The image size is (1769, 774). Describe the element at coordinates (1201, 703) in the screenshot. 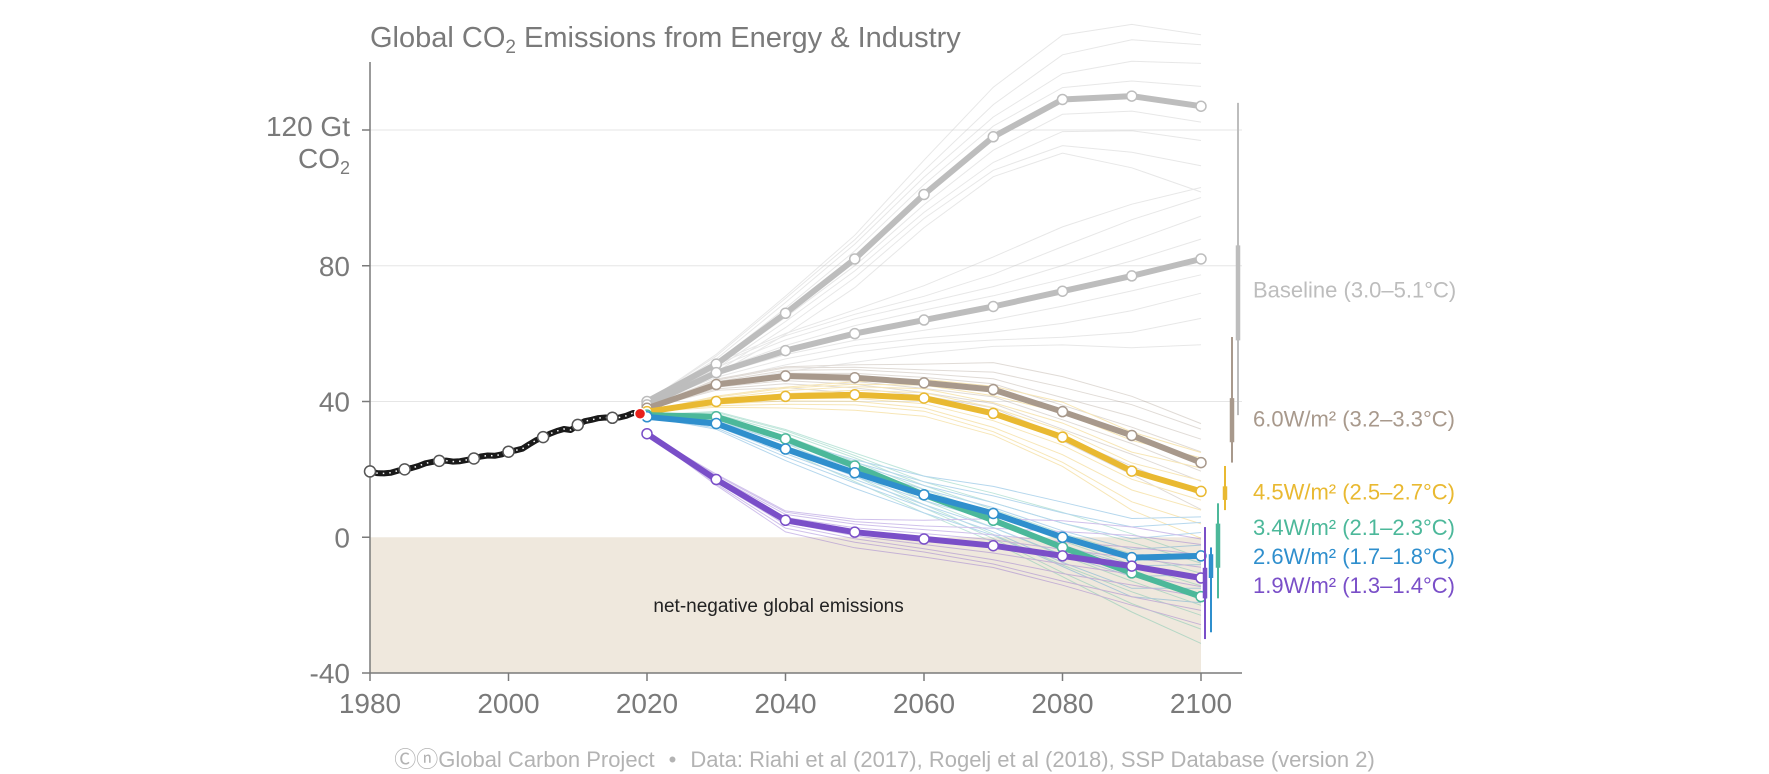

I see `x-tick-label: 2100` at that location.